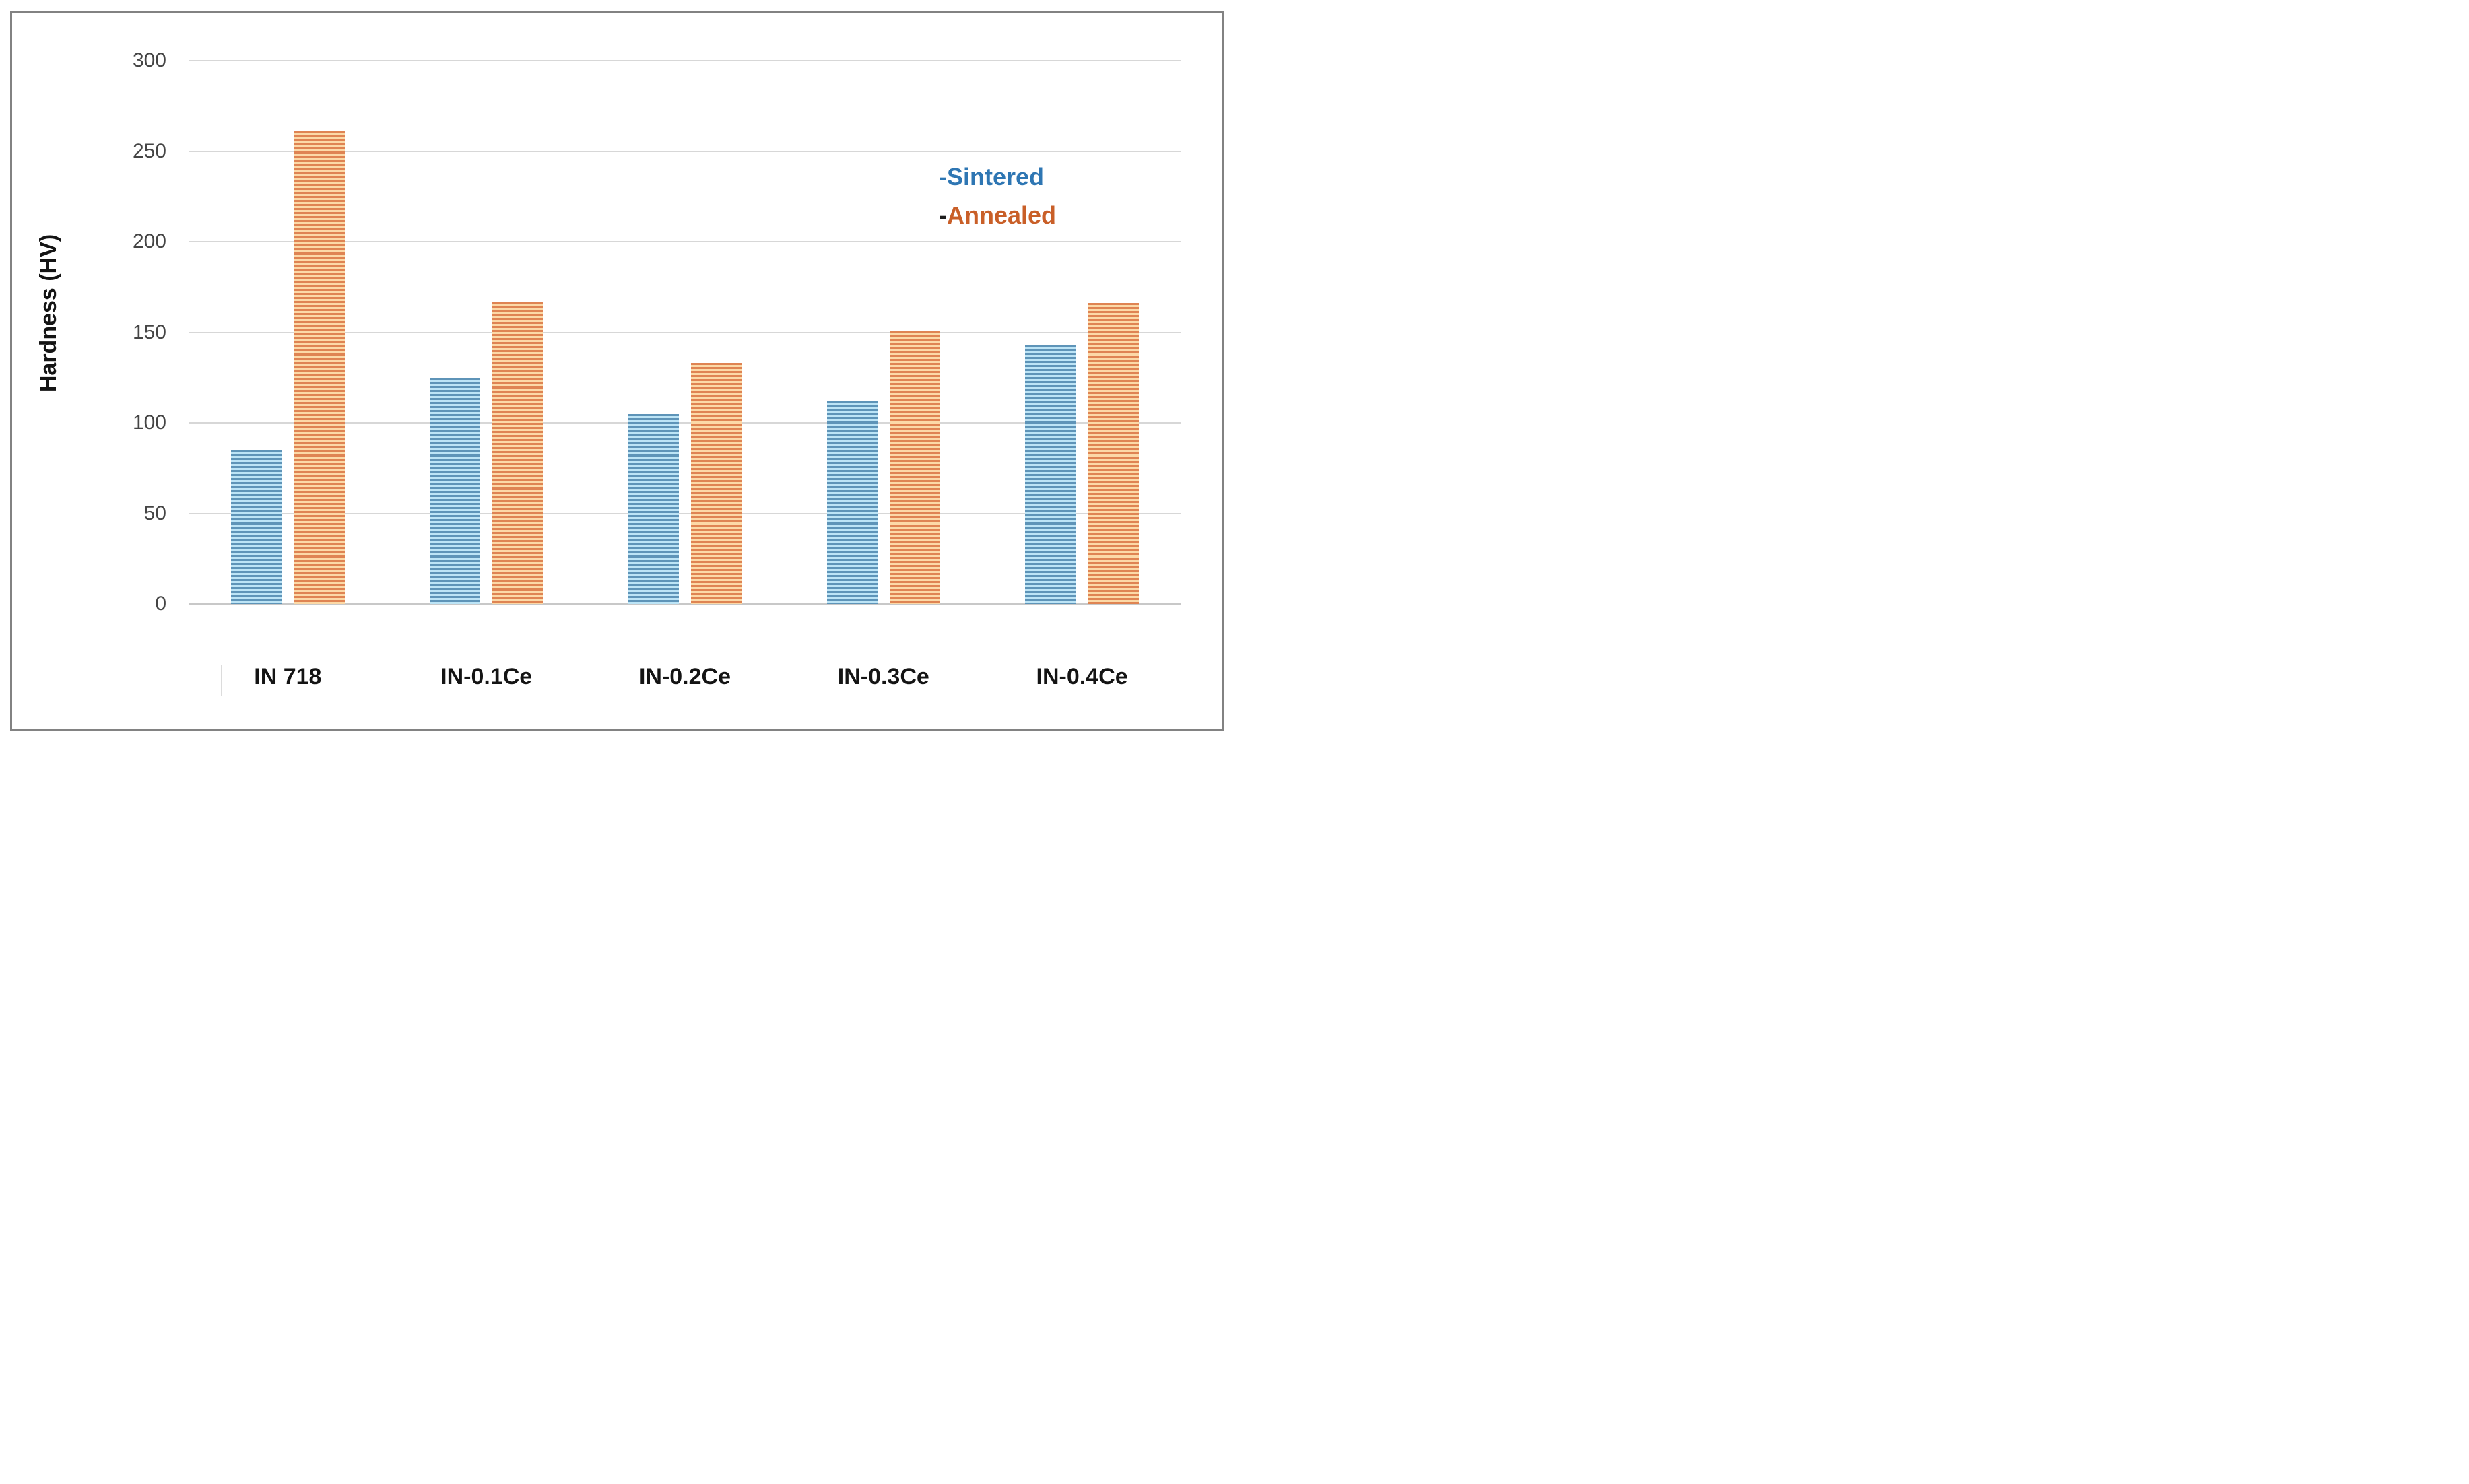  I want to click on y-tick-label-150: 150, so click(149, 332).